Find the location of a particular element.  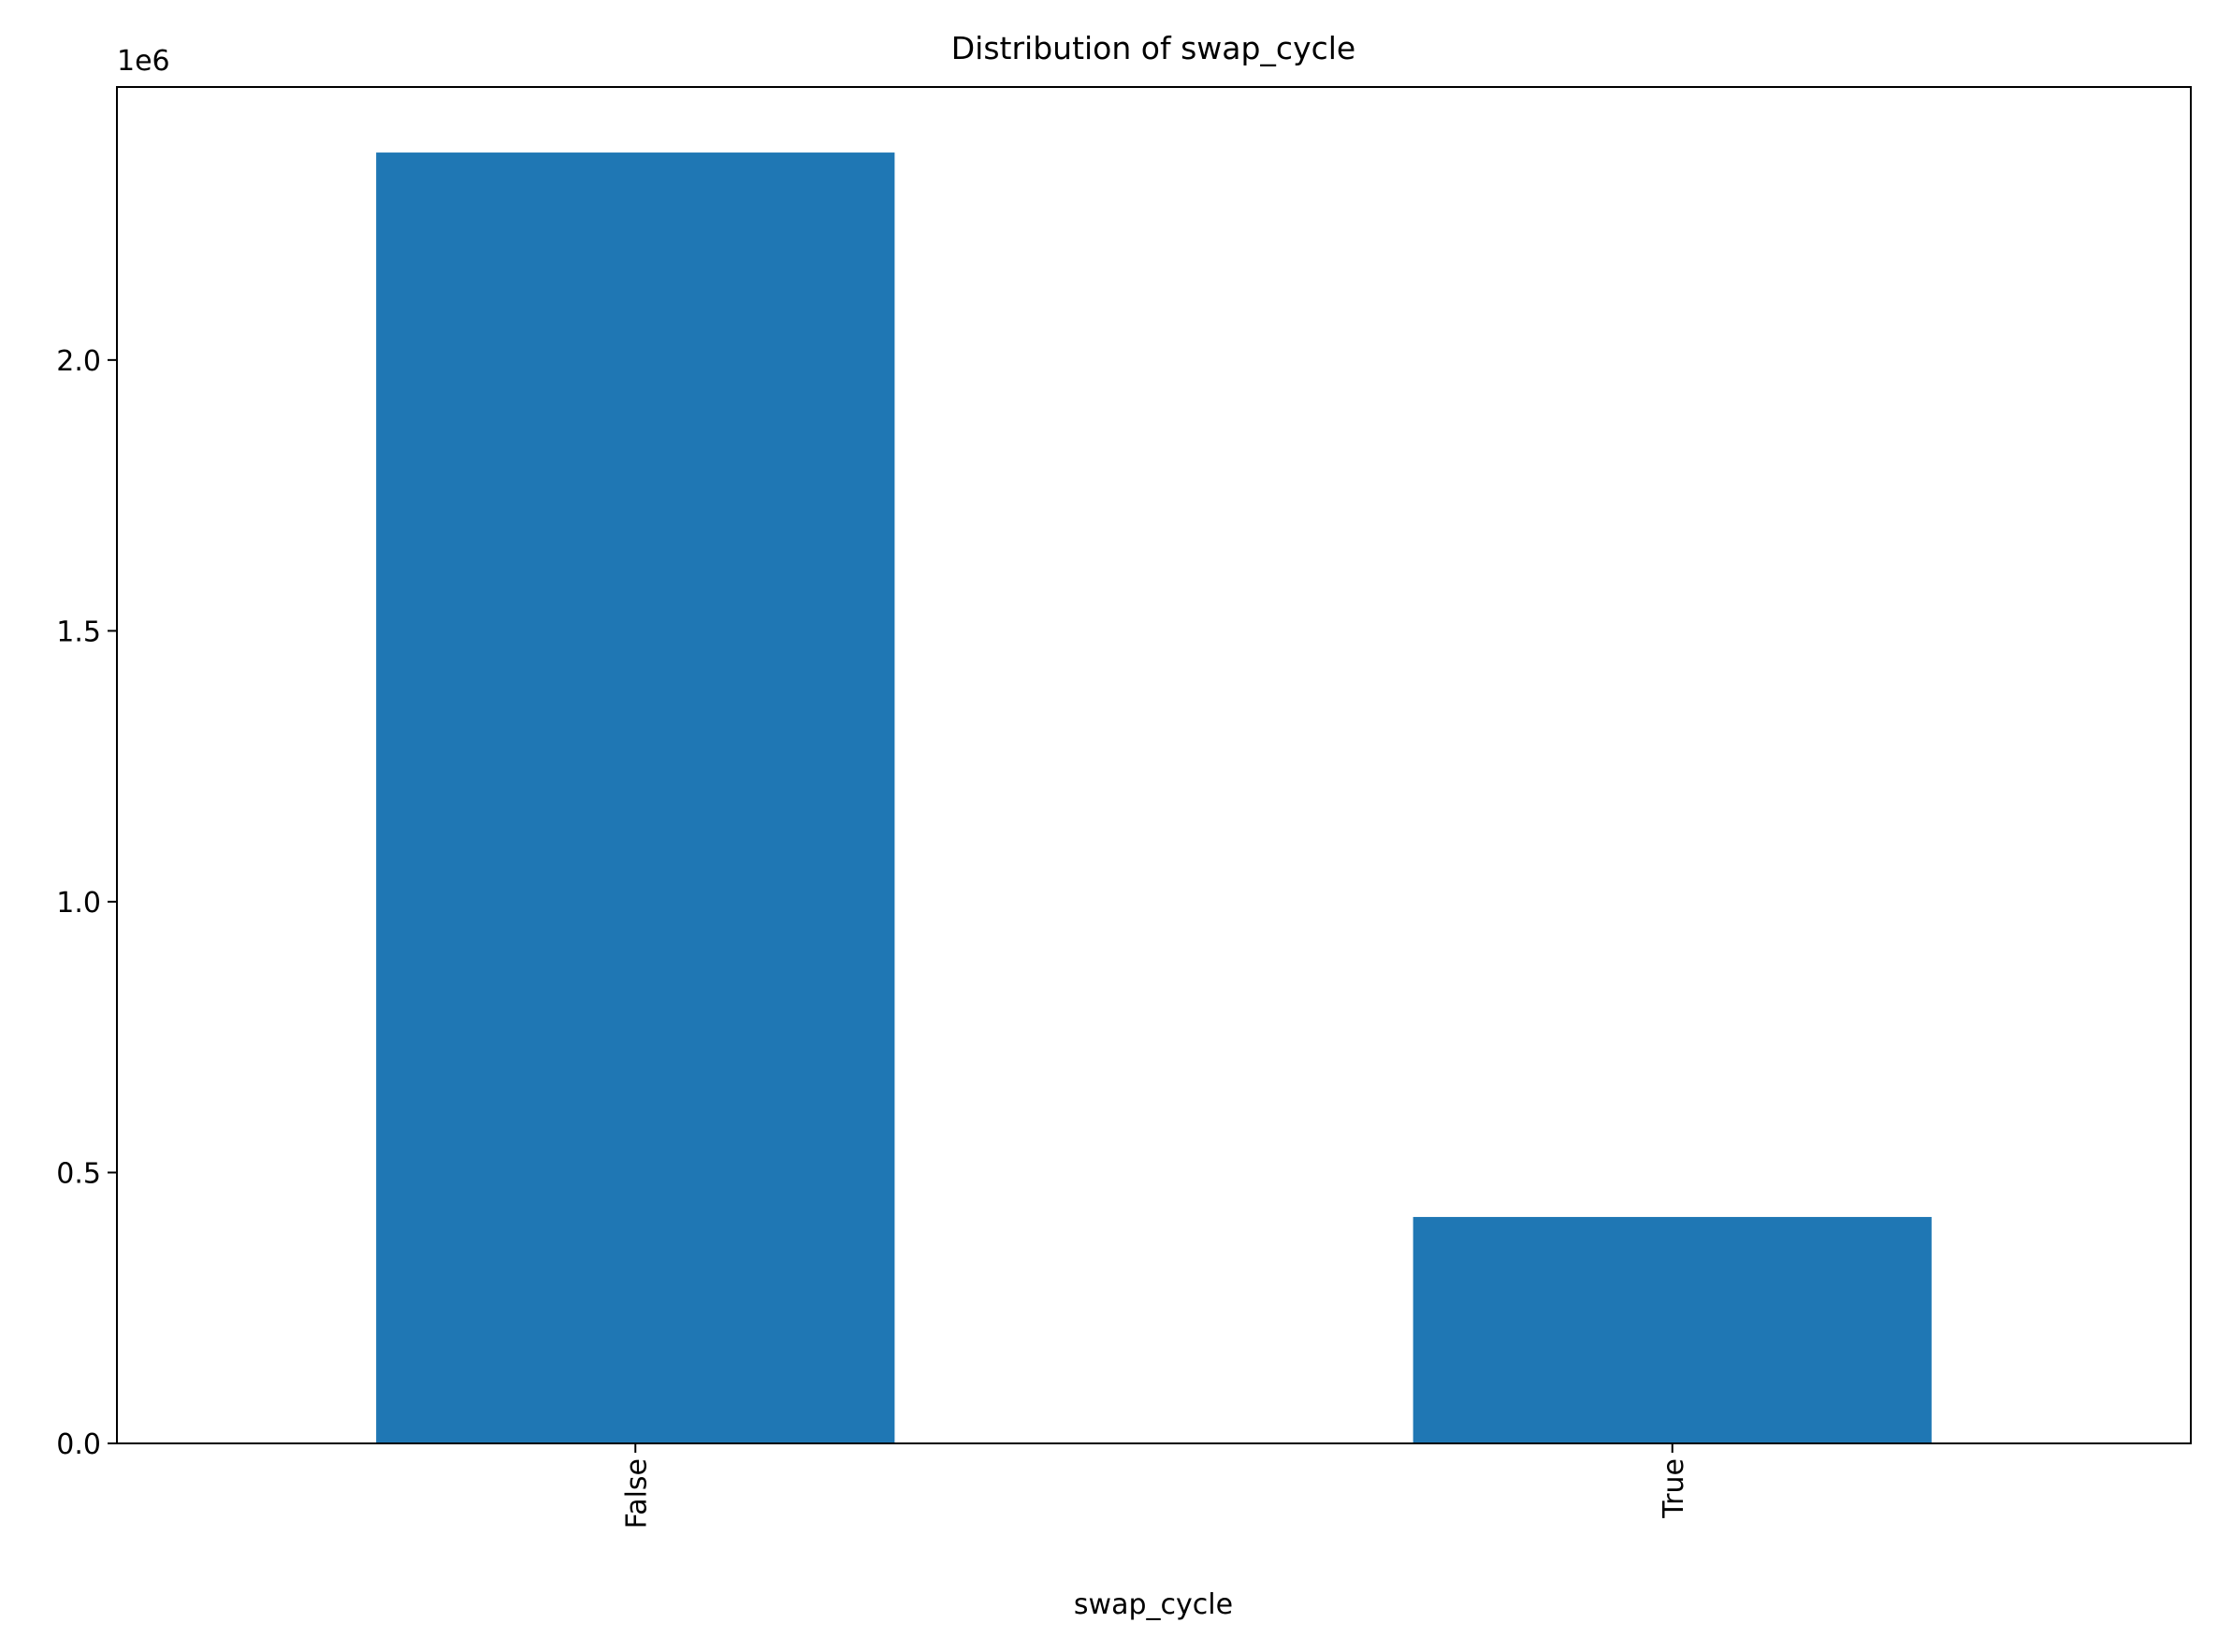

chart-title: Distribution of swap_cycle is located at coordinates (1153, 48).